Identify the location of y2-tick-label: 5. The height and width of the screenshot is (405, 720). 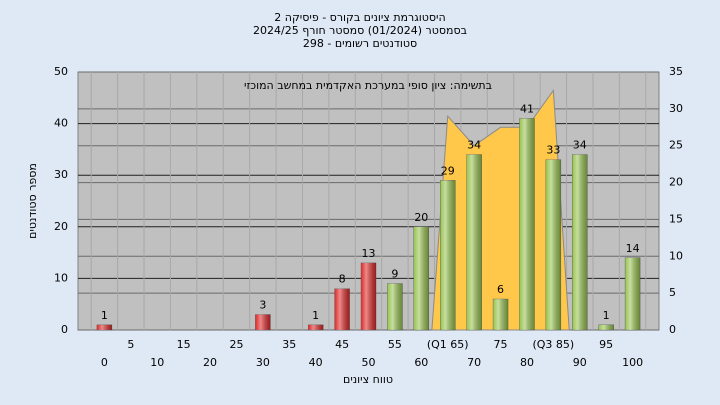
(672, 292).